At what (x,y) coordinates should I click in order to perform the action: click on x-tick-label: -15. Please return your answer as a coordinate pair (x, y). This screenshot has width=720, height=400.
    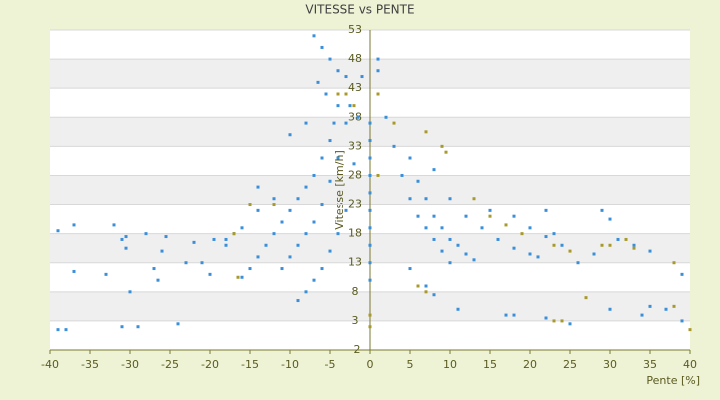
    Looking at the image, I should click on (250, 364).